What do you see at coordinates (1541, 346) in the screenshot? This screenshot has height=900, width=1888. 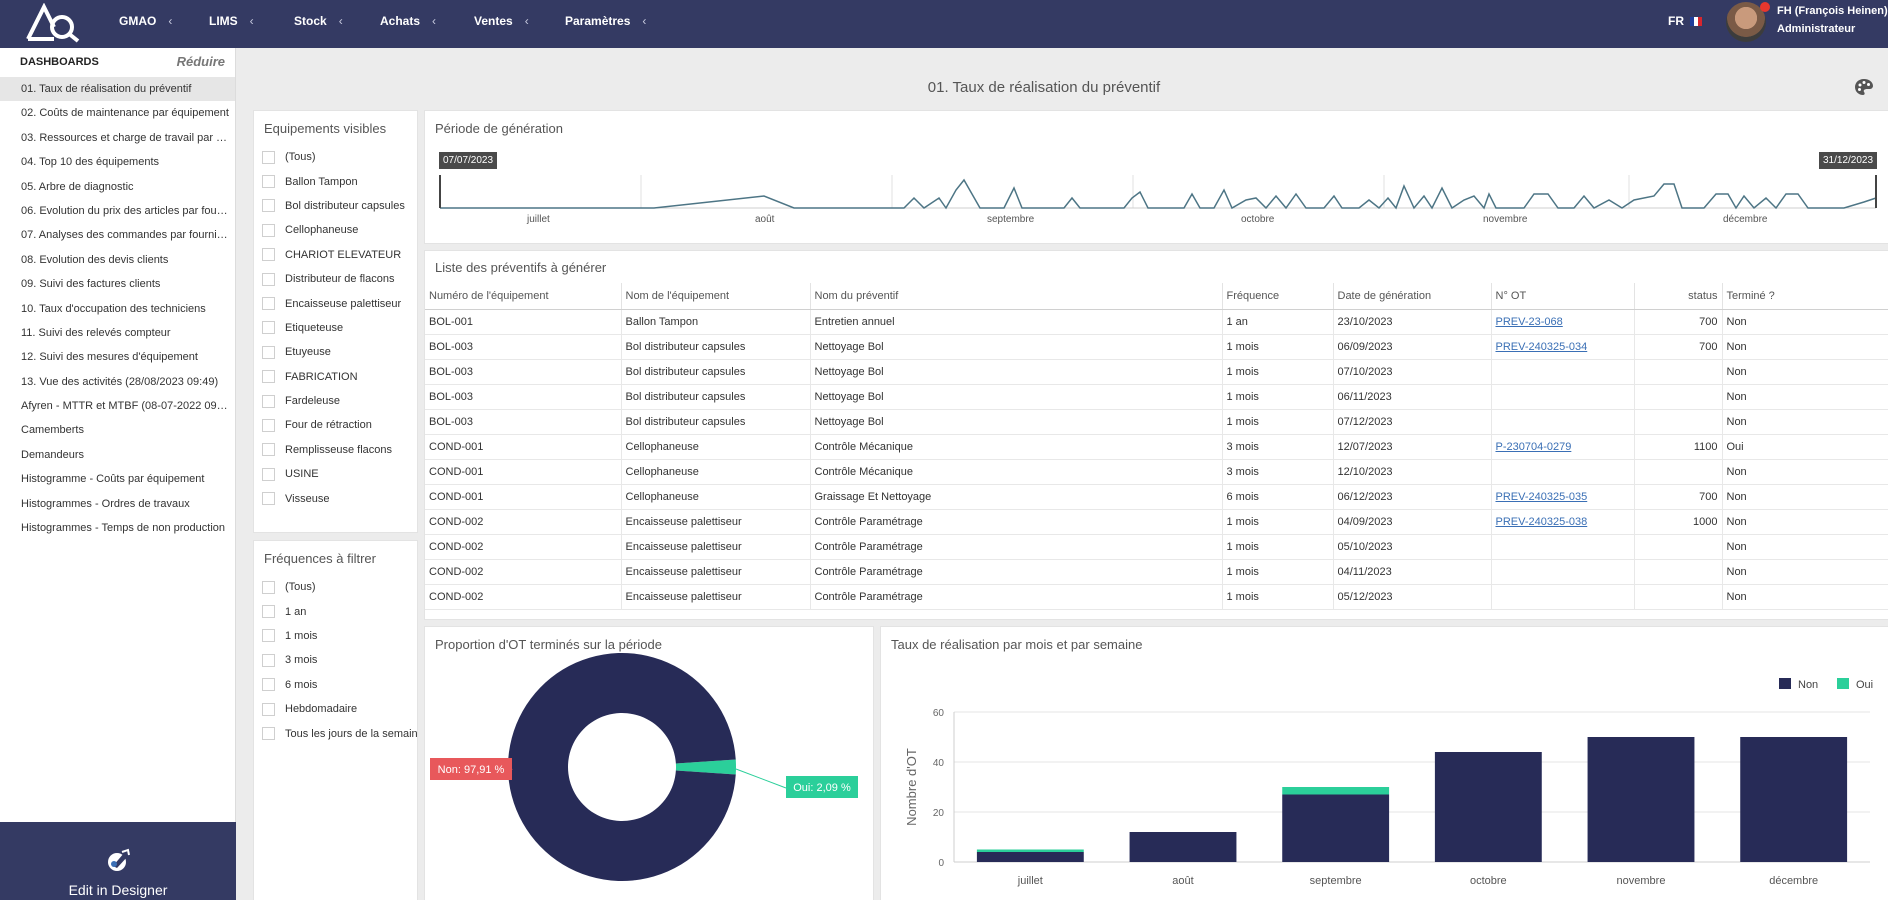 I see `ot-link: PREV-240325-034` at bounding box center [1541, 346].